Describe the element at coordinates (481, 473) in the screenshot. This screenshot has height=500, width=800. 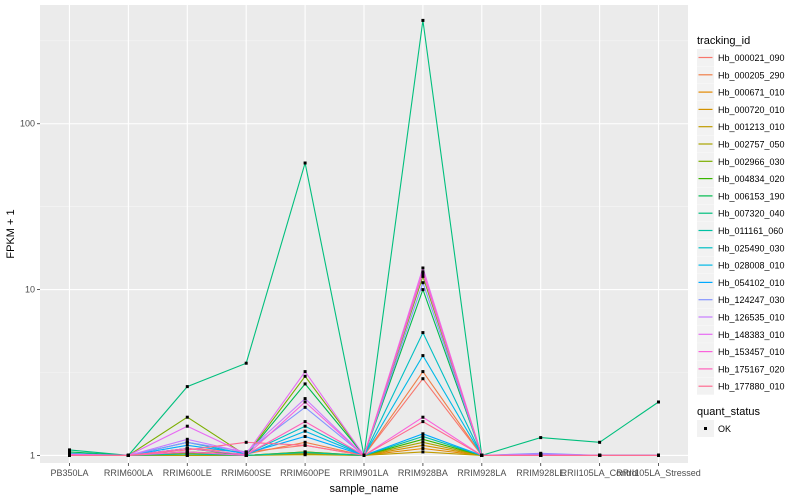
I see `x-tick-label: RRIM928LA` at that location.